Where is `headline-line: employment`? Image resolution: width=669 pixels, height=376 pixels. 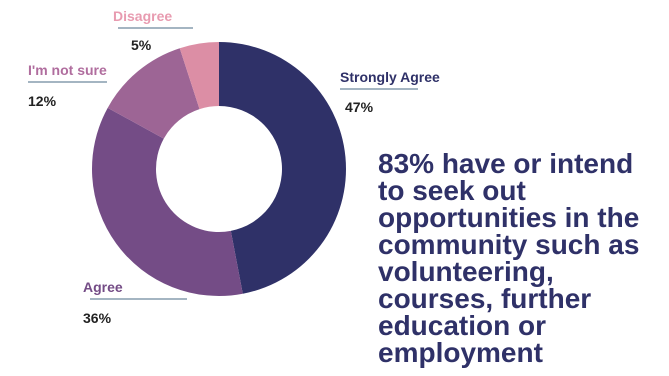
headline-line: employment is located at coordinates (460, 352).